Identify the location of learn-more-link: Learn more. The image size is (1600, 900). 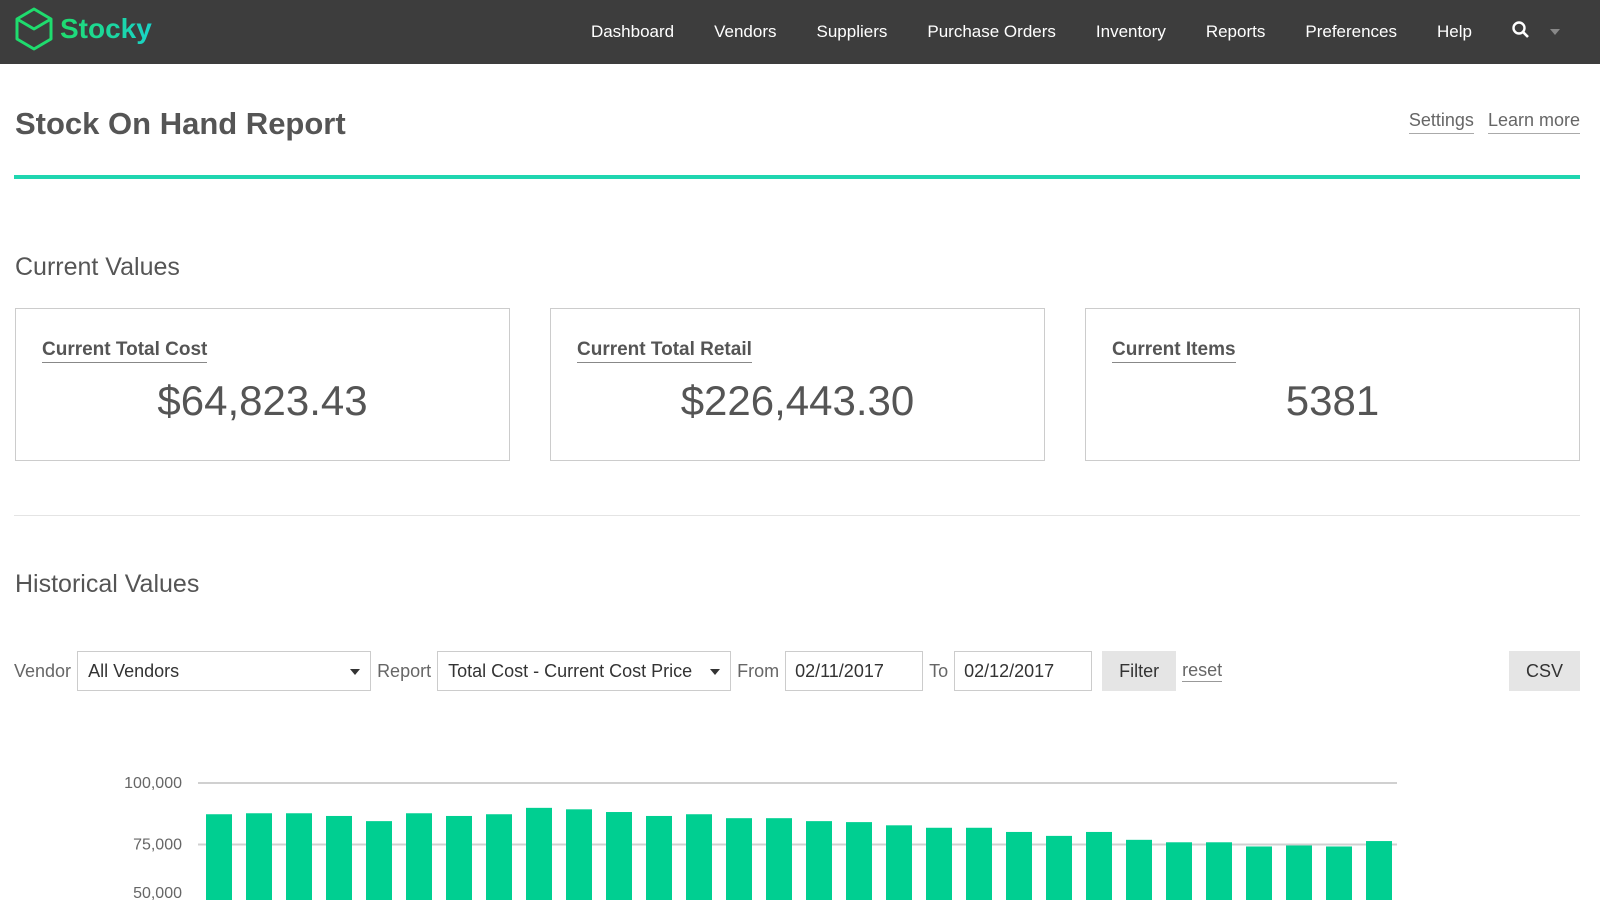
(1533, 122).